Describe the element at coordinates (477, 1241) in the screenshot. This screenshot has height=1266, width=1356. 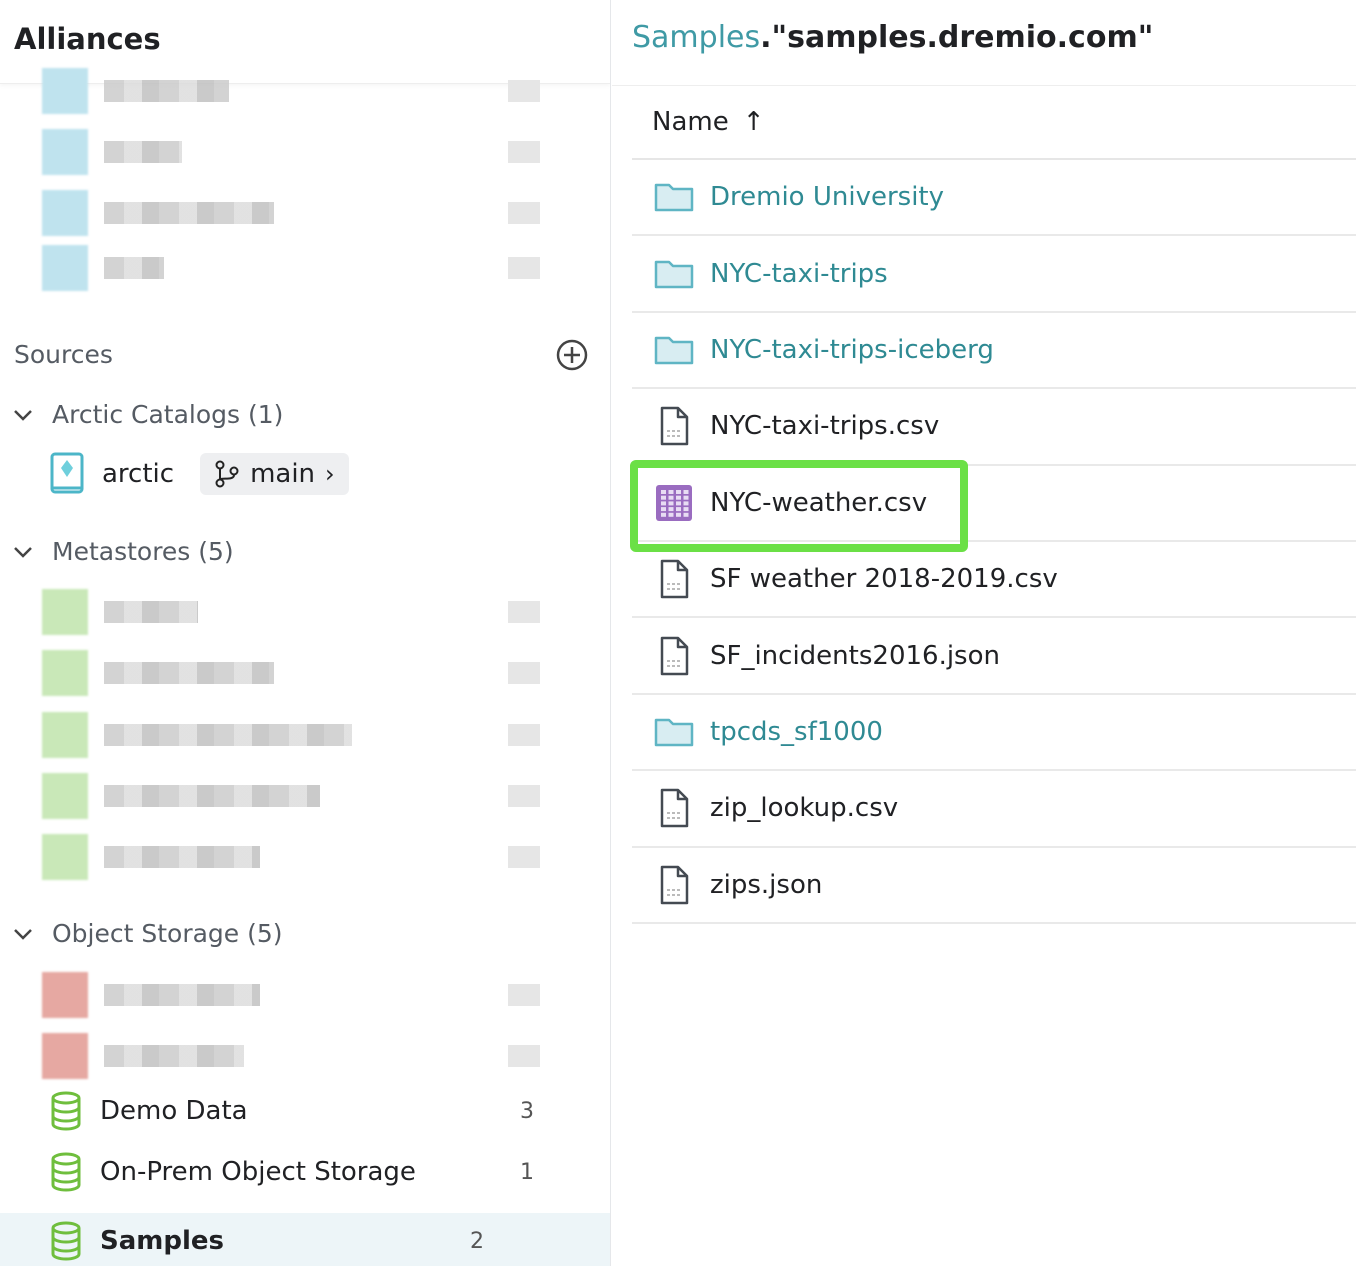
I see `source-count: 2` at that location.